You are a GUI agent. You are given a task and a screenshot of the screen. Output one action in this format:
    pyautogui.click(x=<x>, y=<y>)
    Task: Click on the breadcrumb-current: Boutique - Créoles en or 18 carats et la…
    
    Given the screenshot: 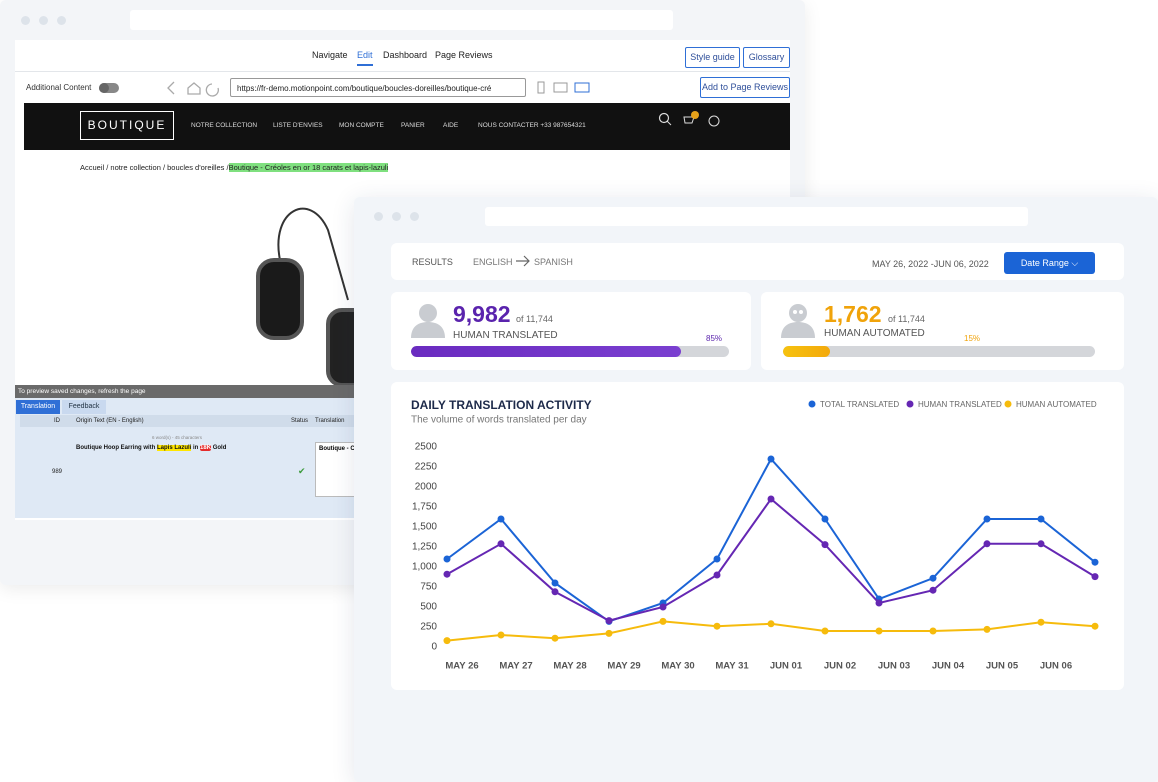 What is the action you would take?
    pyautogui.click(x=308, y=167)
    